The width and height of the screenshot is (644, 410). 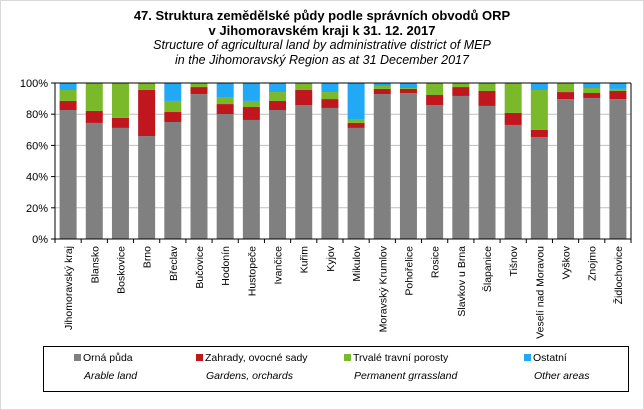 I want to click on x-tick-label: Šlapanice, so click(x=487, y=269).